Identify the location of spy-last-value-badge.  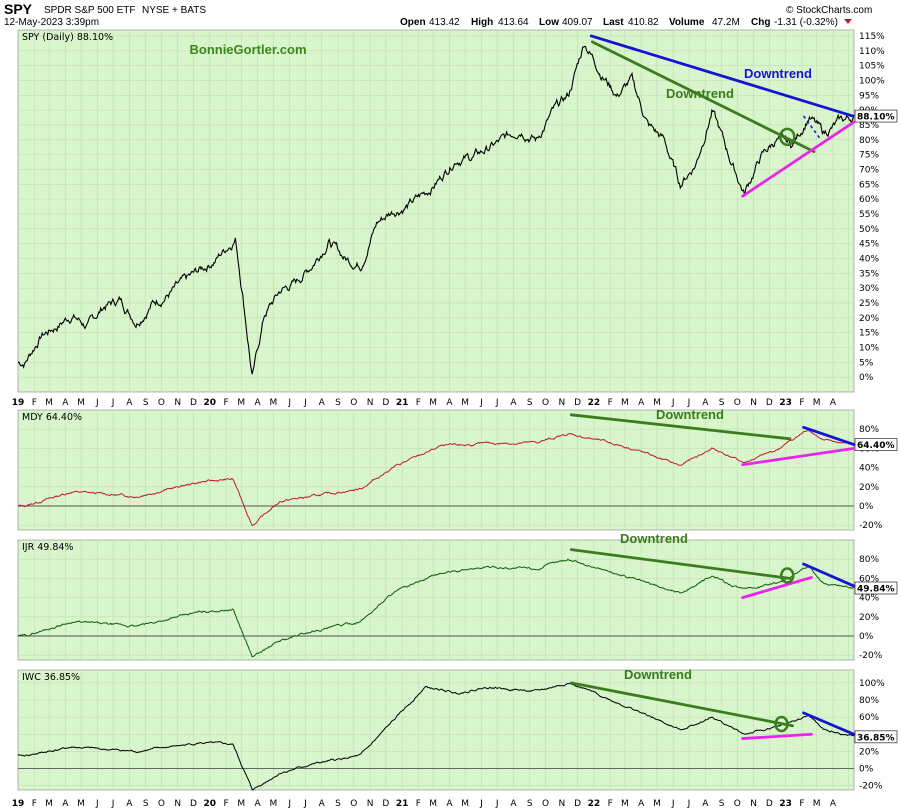
(876, 116).